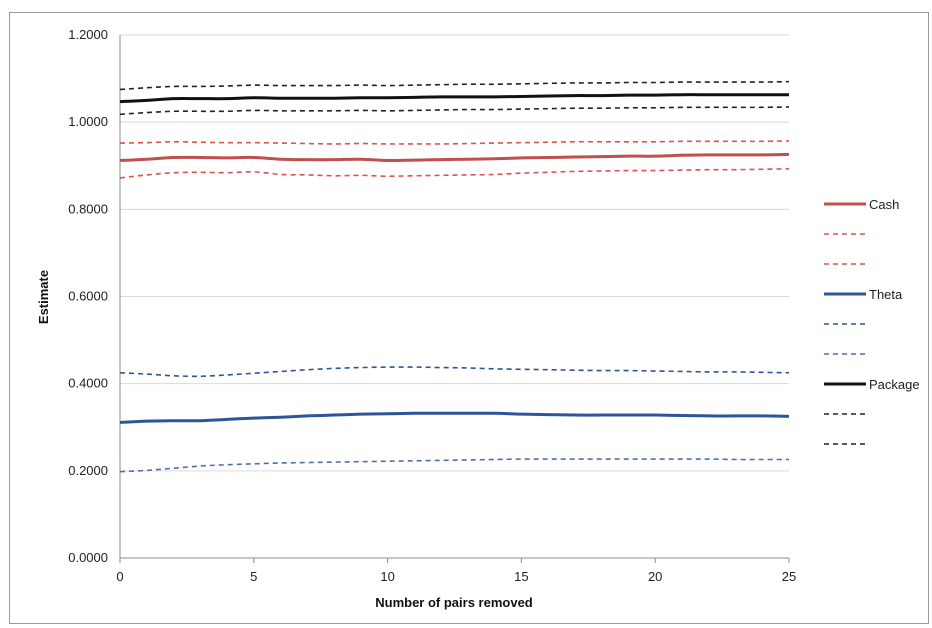 The image size is (932, 628). What do you see at coordinates (88, 208) in the screenshot?
I see `y-tick-label: 0.8000` at bounding box center [88, 208].